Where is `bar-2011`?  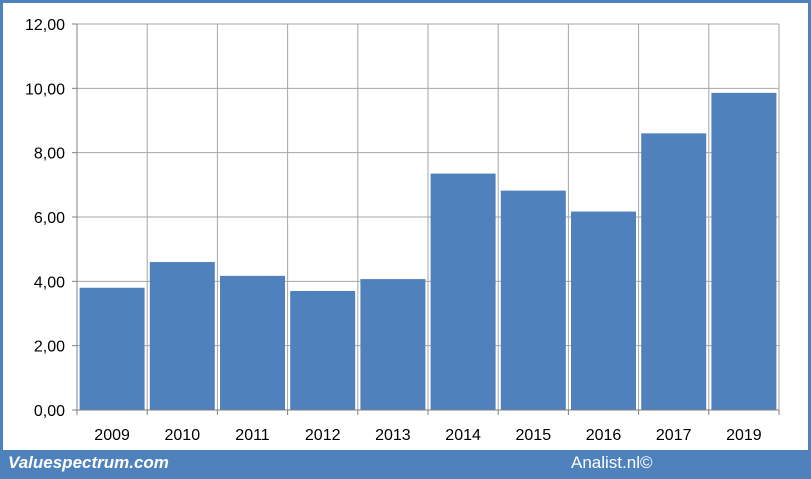 bar-2011 is located at coordinates (252, 342).